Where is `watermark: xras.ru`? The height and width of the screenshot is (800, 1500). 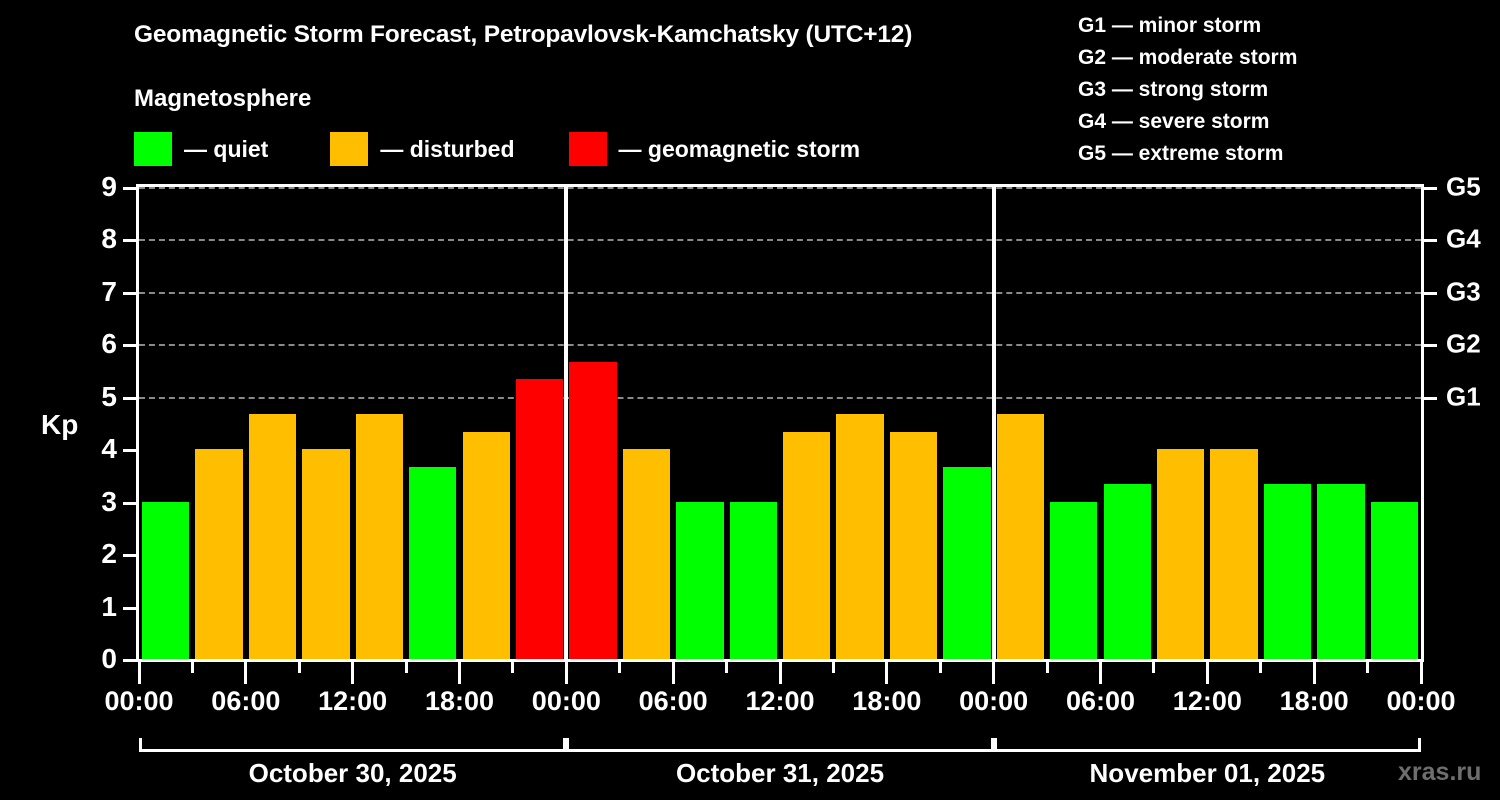 watermark: xras.ru is located at coordinates (1440, 772).